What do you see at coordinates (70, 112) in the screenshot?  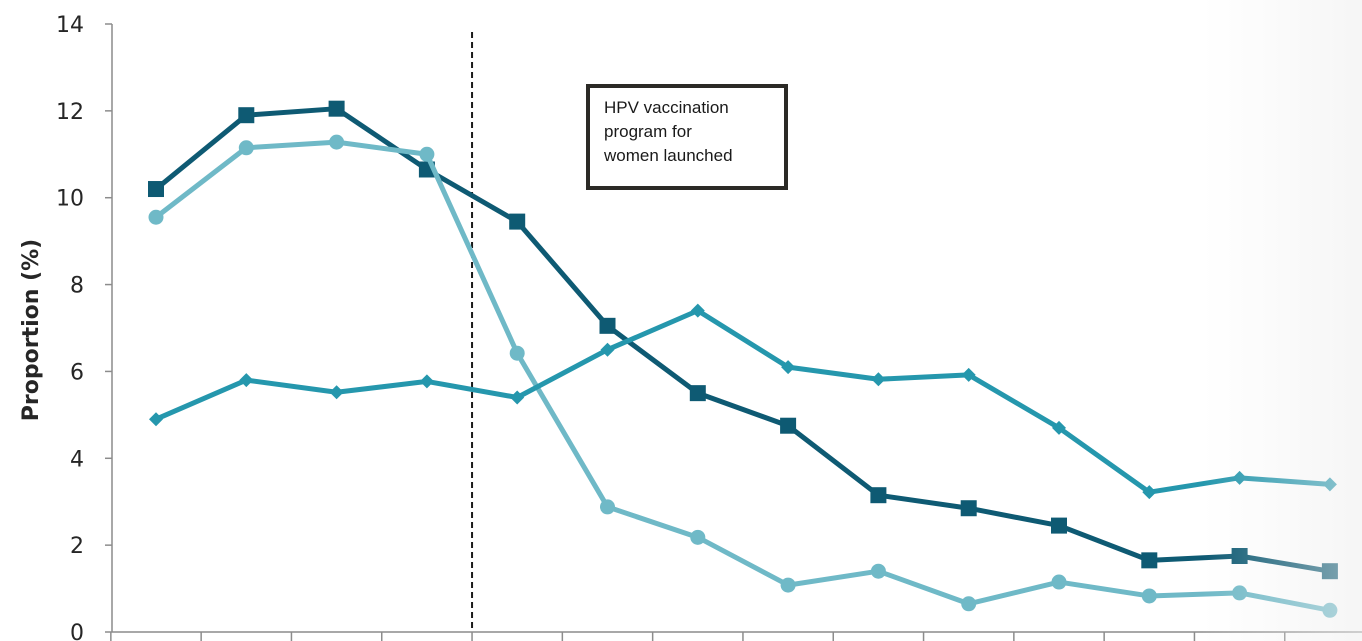 I see `y-tick-label: 12` at bounding box center [70, 112].